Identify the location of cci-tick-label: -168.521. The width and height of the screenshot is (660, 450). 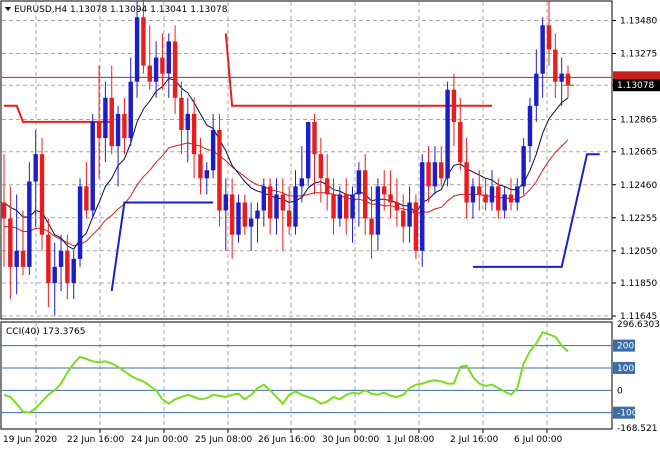
(637, 429).